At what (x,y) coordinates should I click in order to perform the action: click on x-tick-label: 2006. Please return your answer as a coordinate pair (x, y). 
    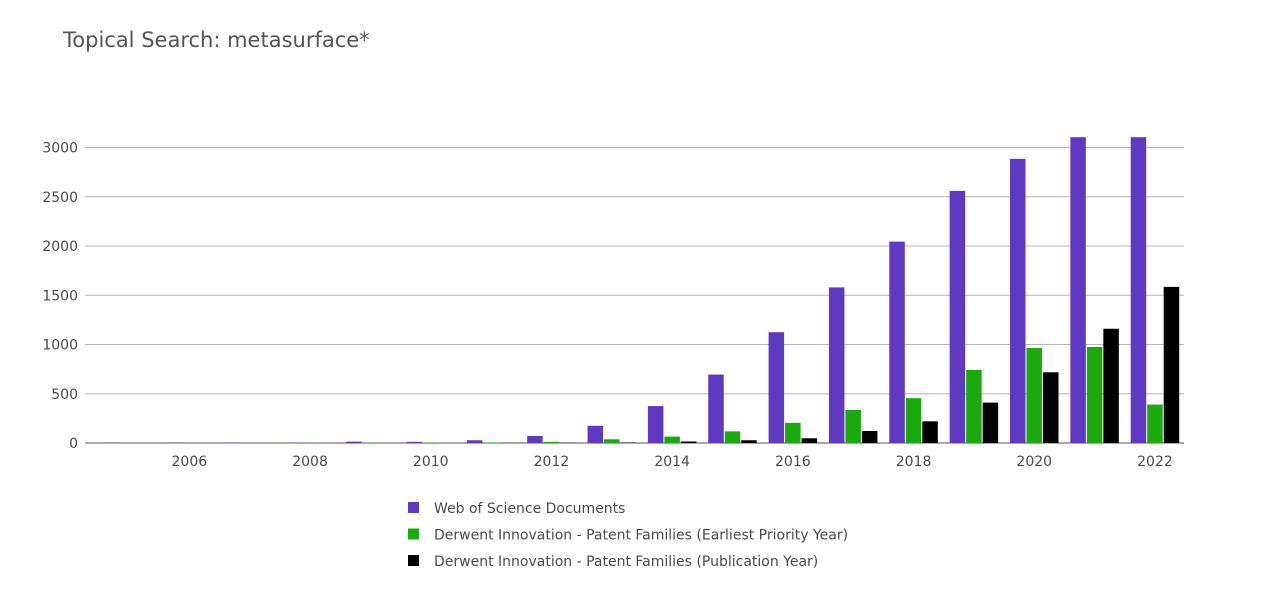
    Looking at the image, I should click on (190, 462).